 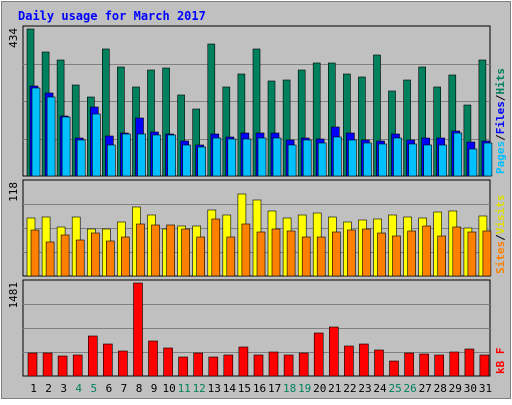 I want to click on x-tick-label-day-10: 10, so click(x=168, y=388).